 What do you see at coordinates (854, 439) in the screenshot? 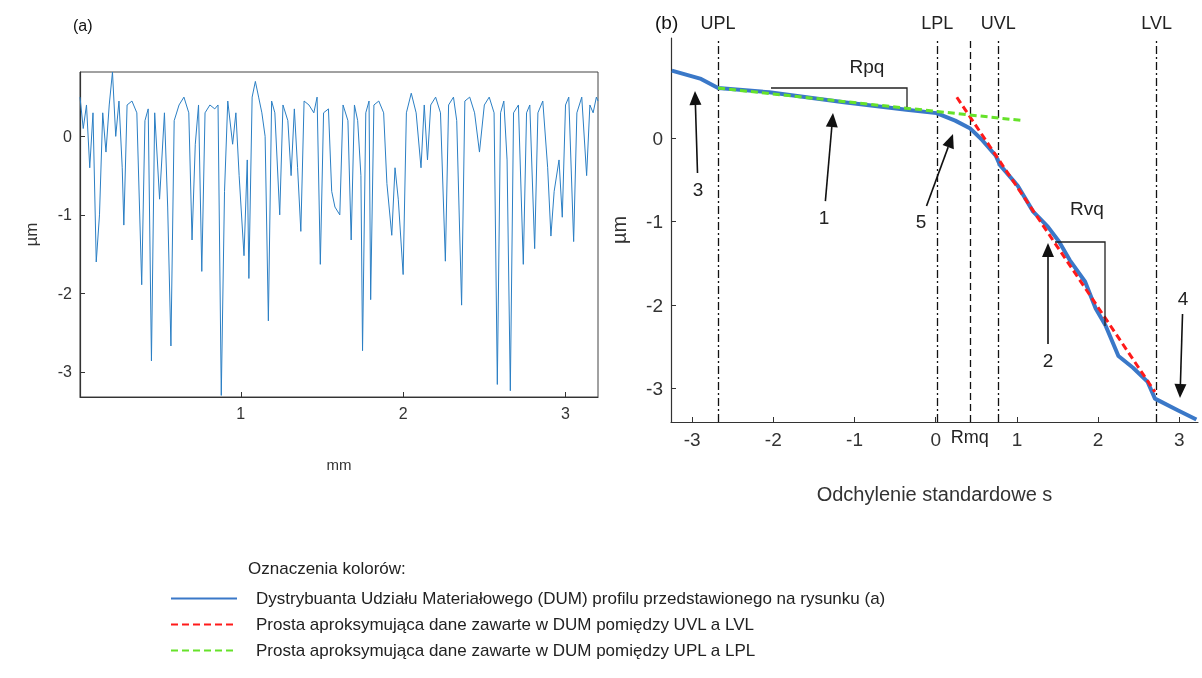
I see `x-tick-label: -1` at bounding box center [854, 439].